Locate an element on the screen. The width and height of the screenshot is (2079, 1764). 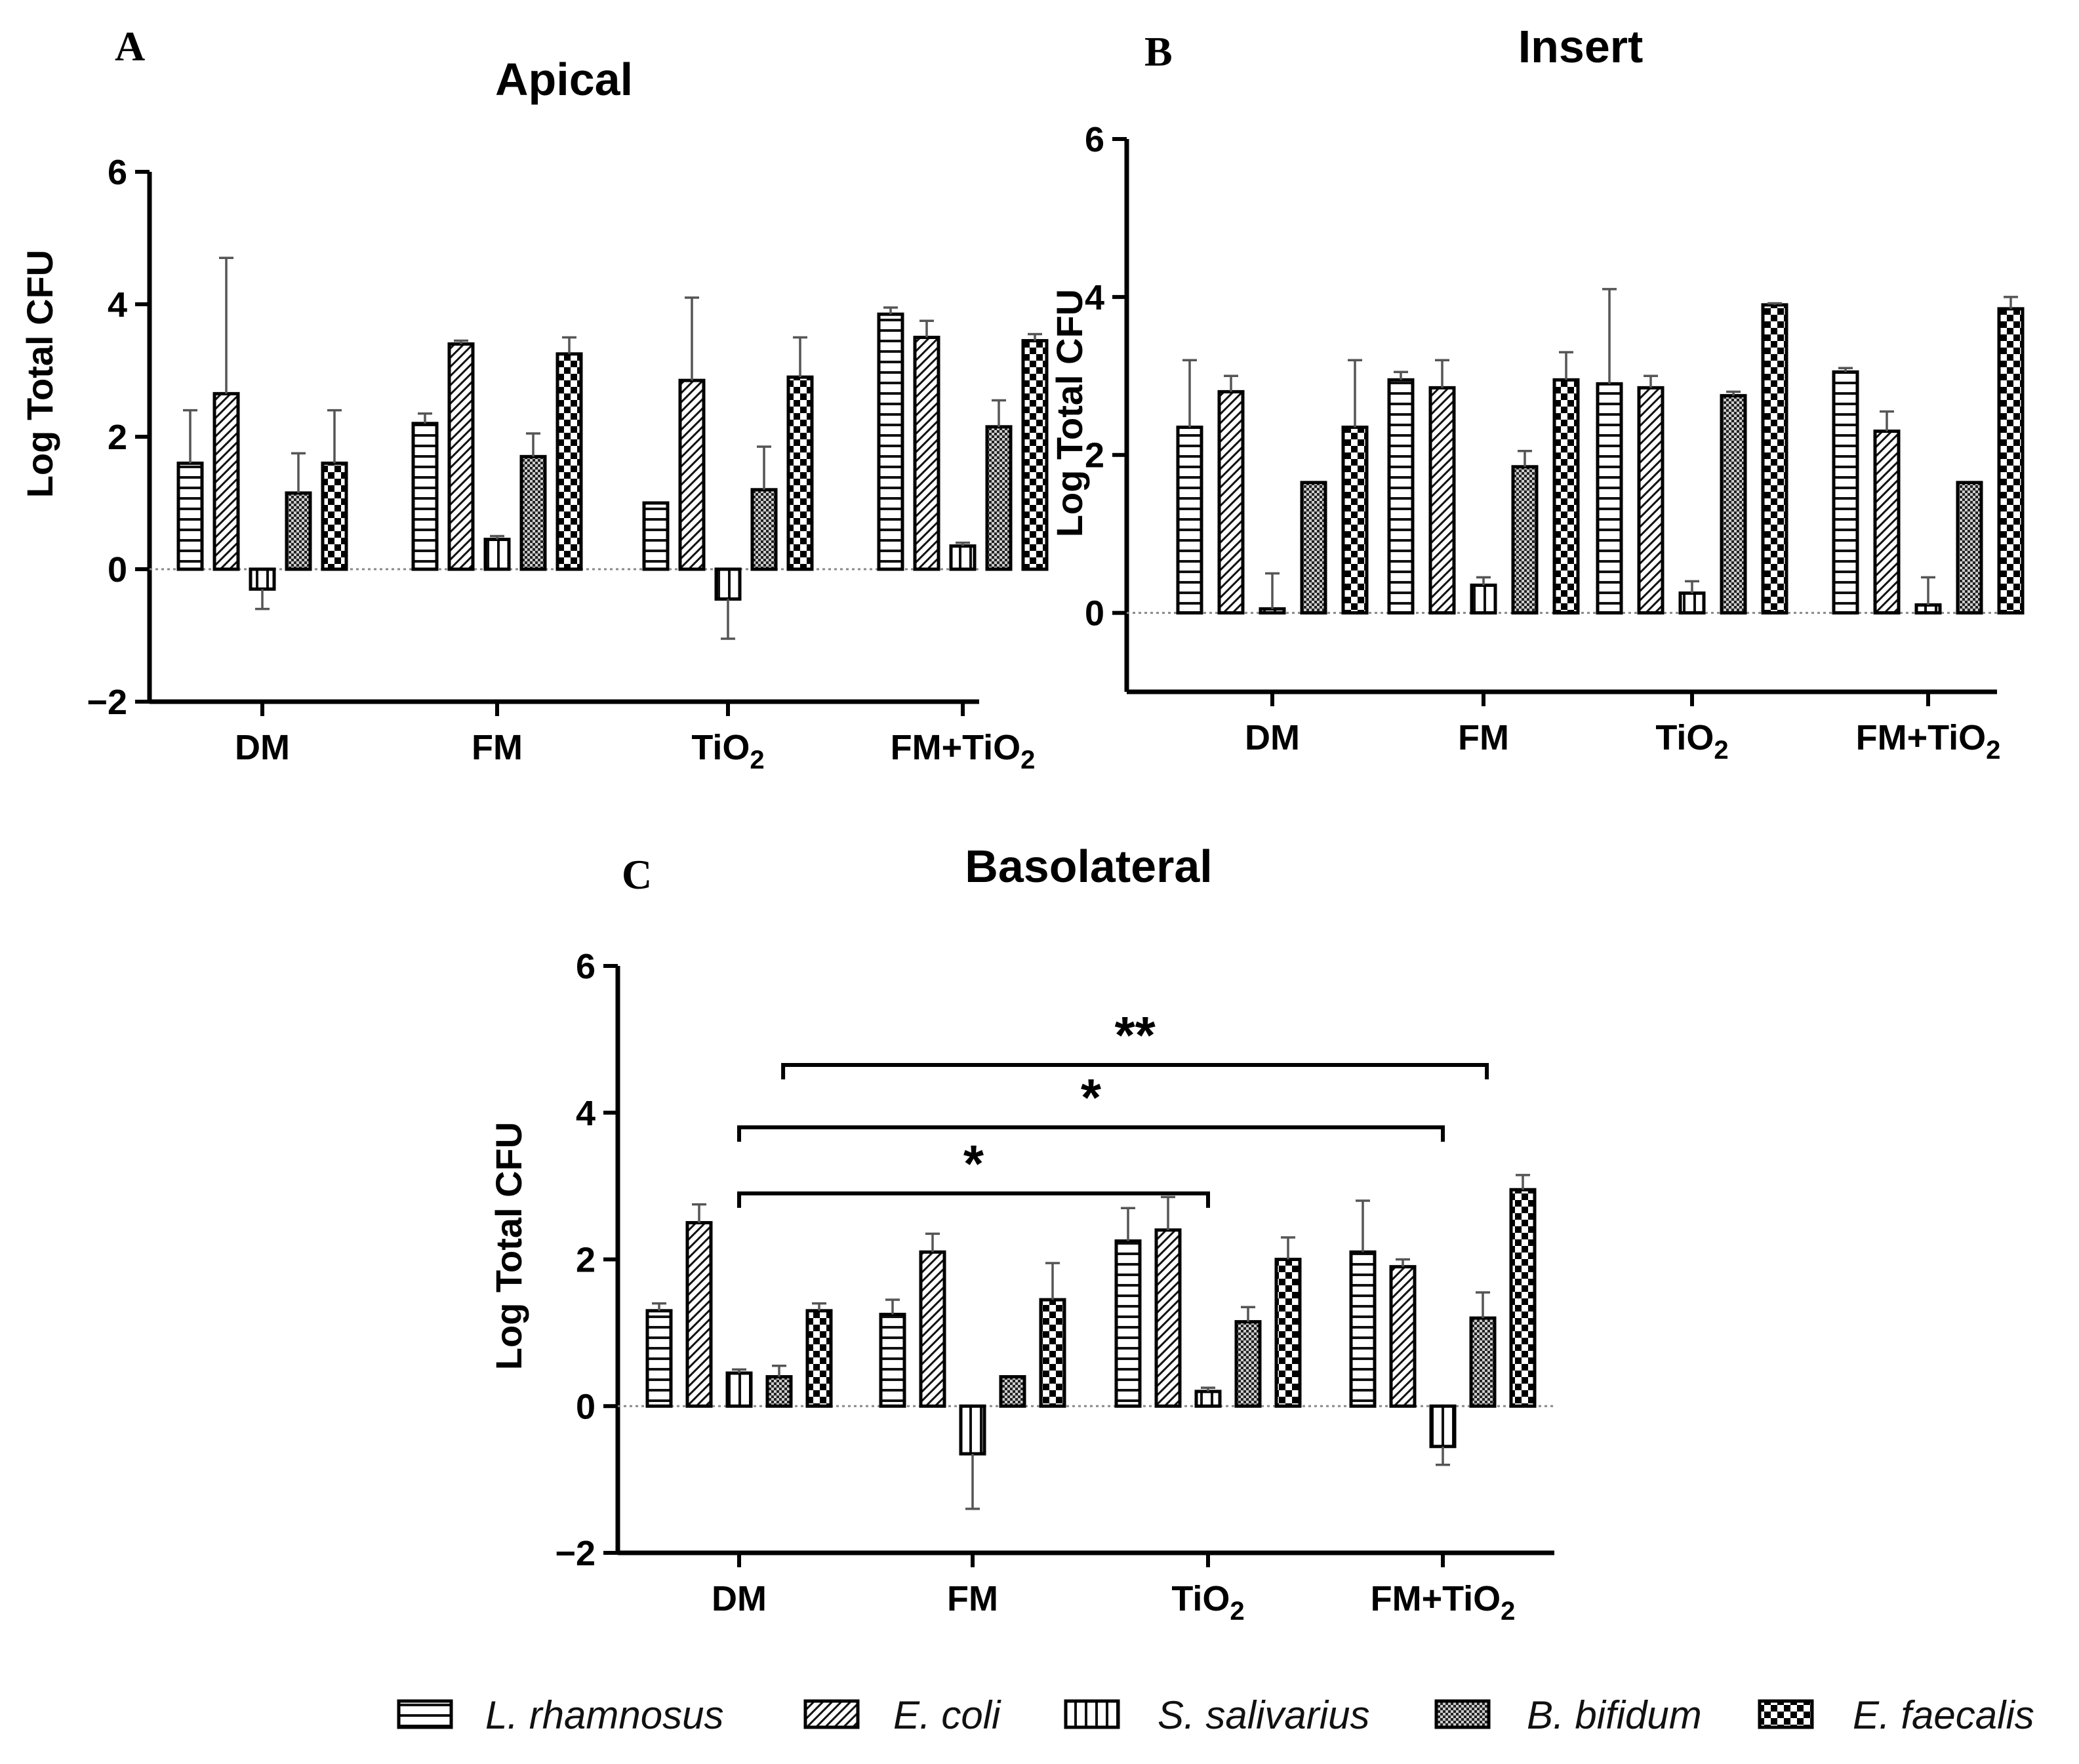
significance-label: ** is located at coordinates (1135, 1035).